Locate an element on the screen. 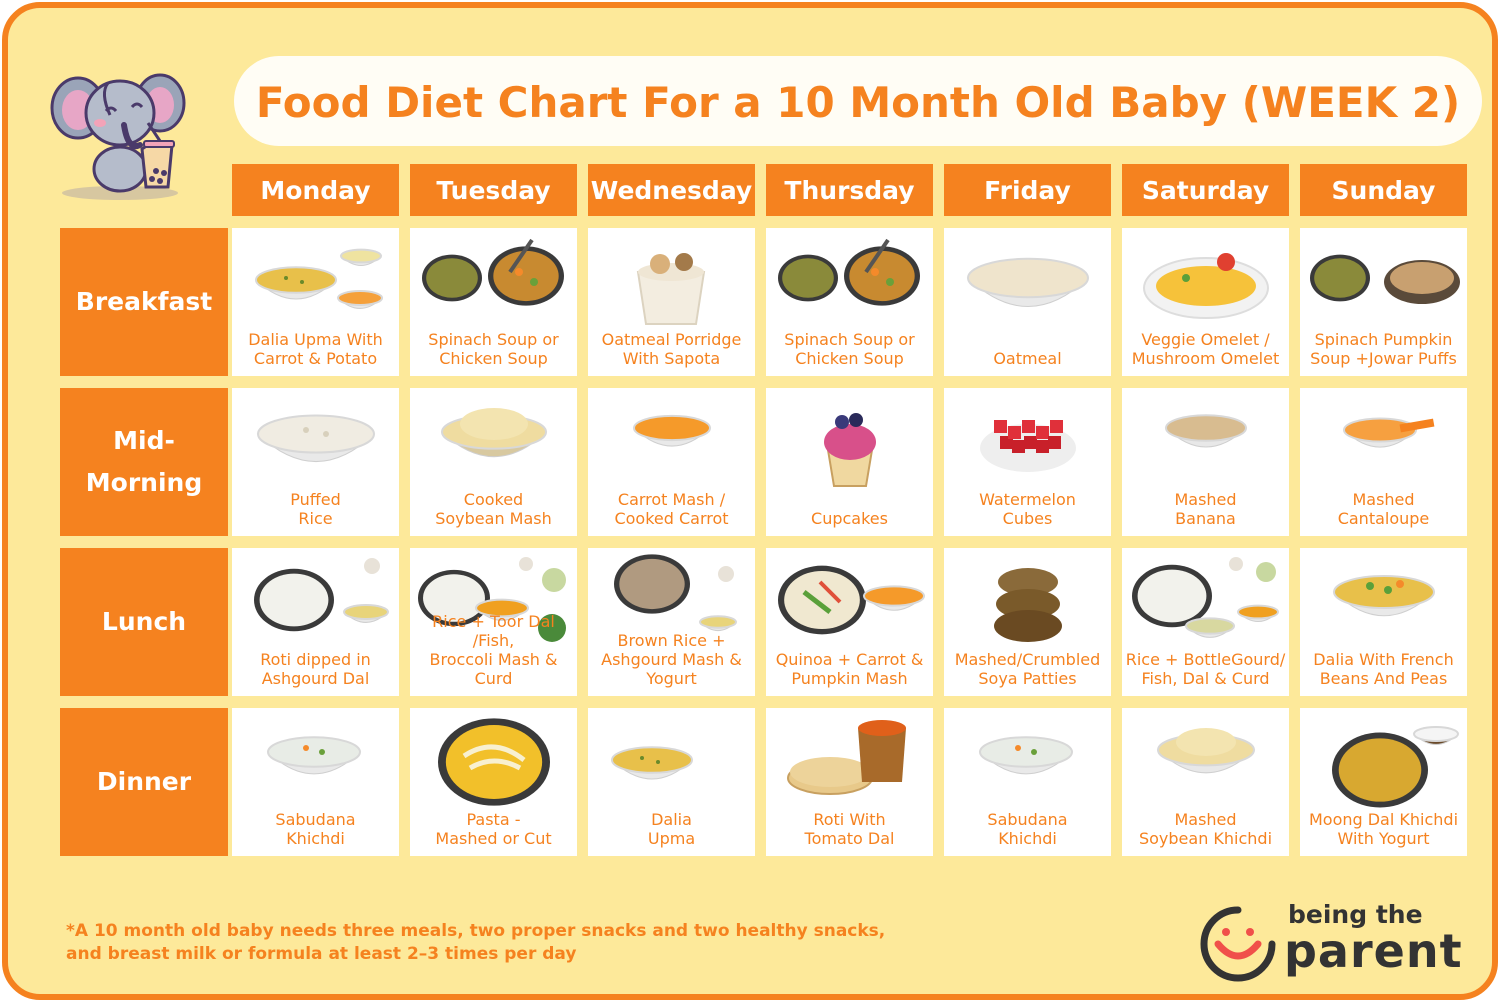 The width and height of the screenshot is (1500, 1000). meal-cell: Dalia Upma With Carrot & Potato is located at coordinates (315, 302).